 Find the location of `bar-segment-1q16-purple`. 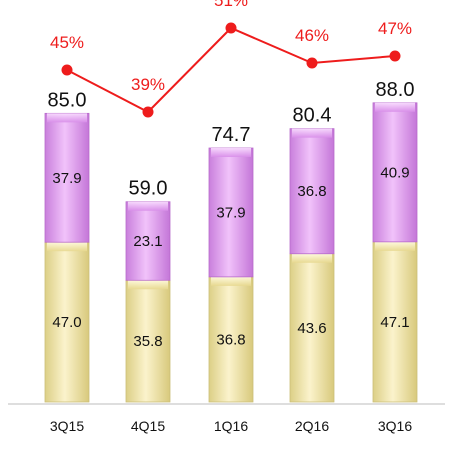

bar-segment-1q16-purple is located at coordinates (231, 212).